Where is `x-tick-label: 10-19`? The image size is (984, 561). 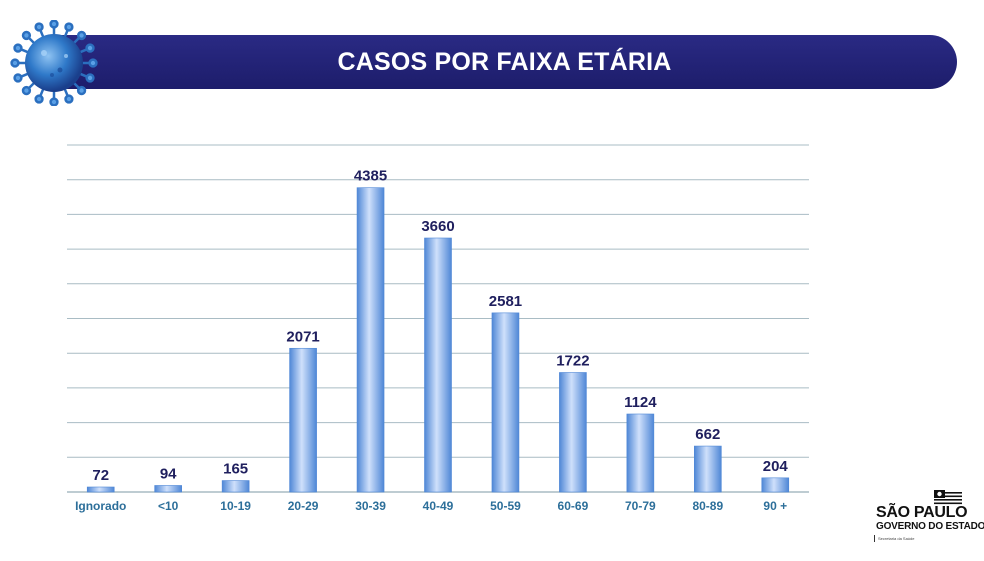 x-tick-label: 10-19 is located at coordinates (235, 506).